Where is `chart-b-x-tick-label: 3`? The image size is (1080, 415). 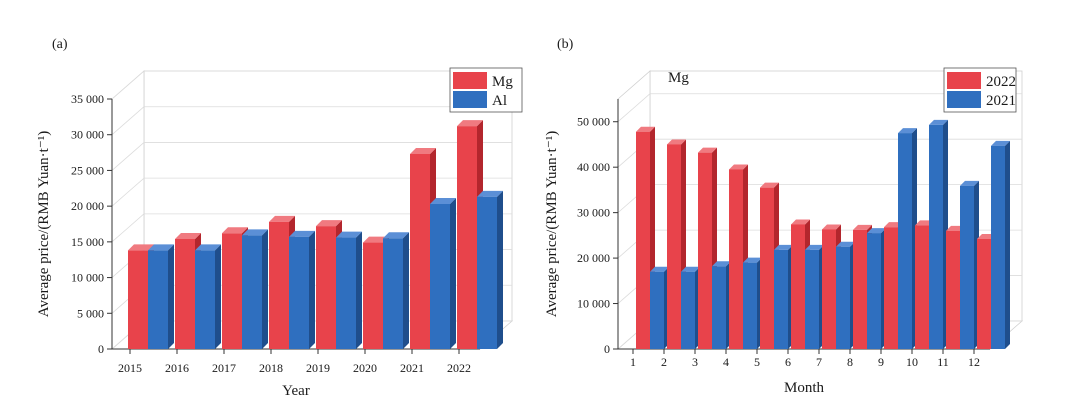 chart-b-x-tick-label: 3 is located at coordinates (695, 362).